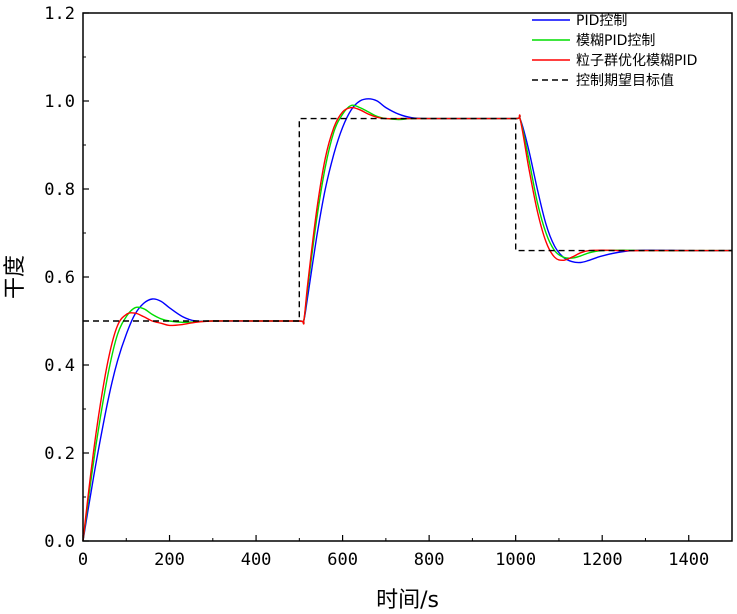 This screenshot has width=737, height=614. Describe the element at coordinates (515, 560) in the screenshot. I see `x-tick-label: 1000` at that location.